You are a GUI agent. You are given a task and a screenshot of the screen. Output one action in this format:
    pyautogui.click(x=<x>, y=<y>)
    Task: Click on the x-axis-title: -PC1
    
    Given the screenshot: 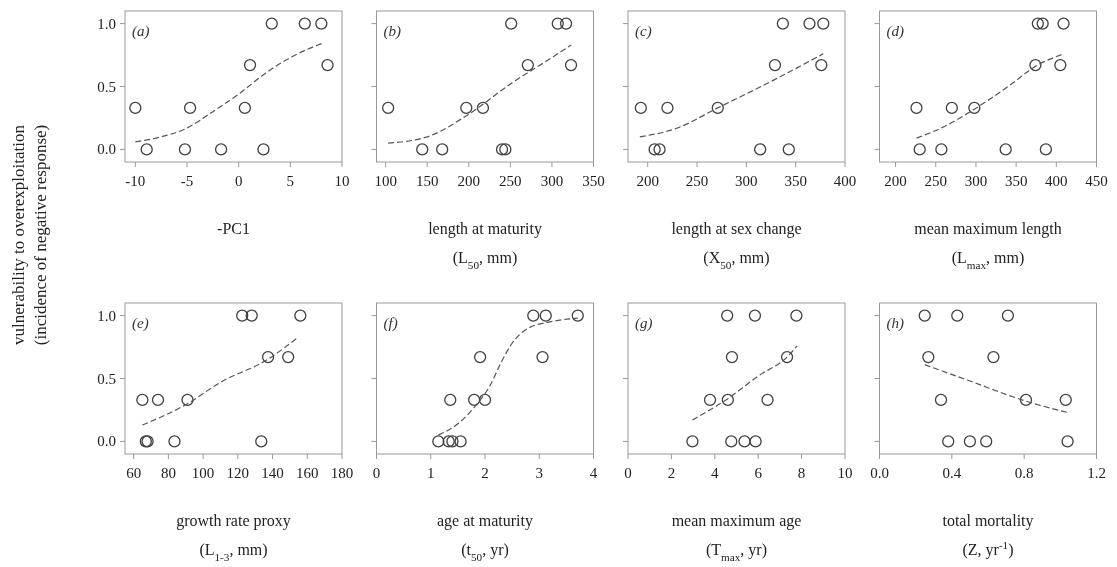 What is the action you would take?
    pyautogui.click(x=233, y=228)
    